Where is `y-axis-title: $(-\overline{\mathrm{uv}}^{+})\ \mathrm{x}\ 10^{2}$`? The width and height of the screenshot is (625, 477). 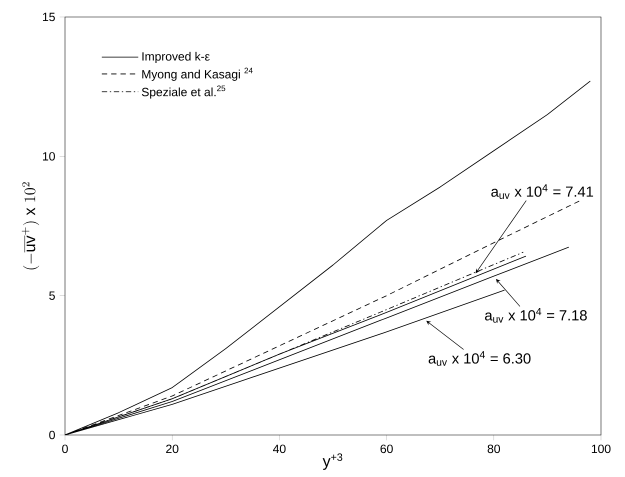
y-axis-title: $(-\overline{\mathrm{uv}}^{+})\ \mathrm{x}\ 10^{2}$ is located at coordinates (31, 226).